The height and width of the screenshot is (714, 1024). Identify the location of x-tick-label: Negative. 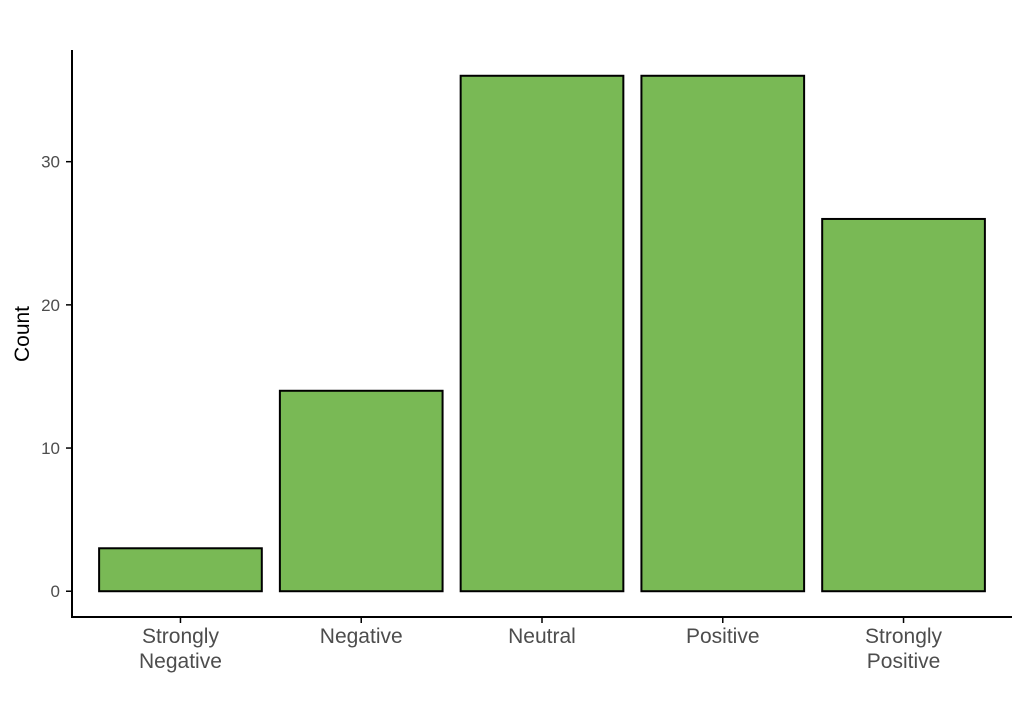
(361, 636).